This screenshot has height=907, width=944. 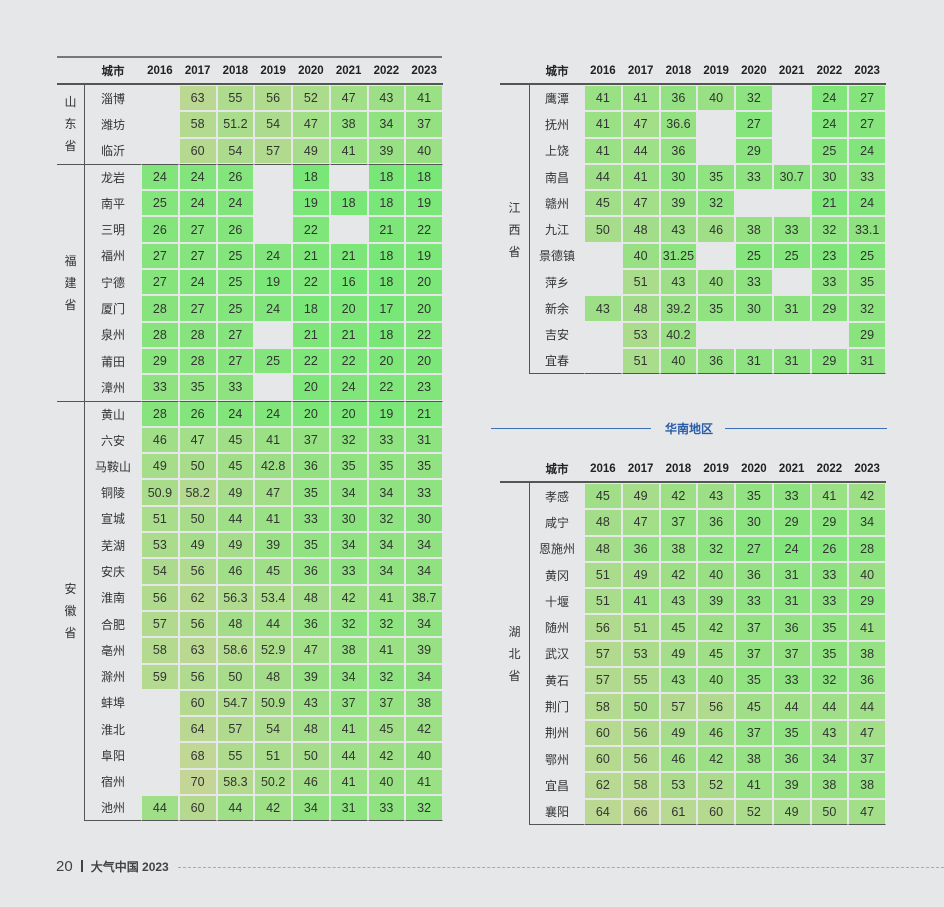 I want to click on city-name: 铜陵, so click(x=112, y=493).